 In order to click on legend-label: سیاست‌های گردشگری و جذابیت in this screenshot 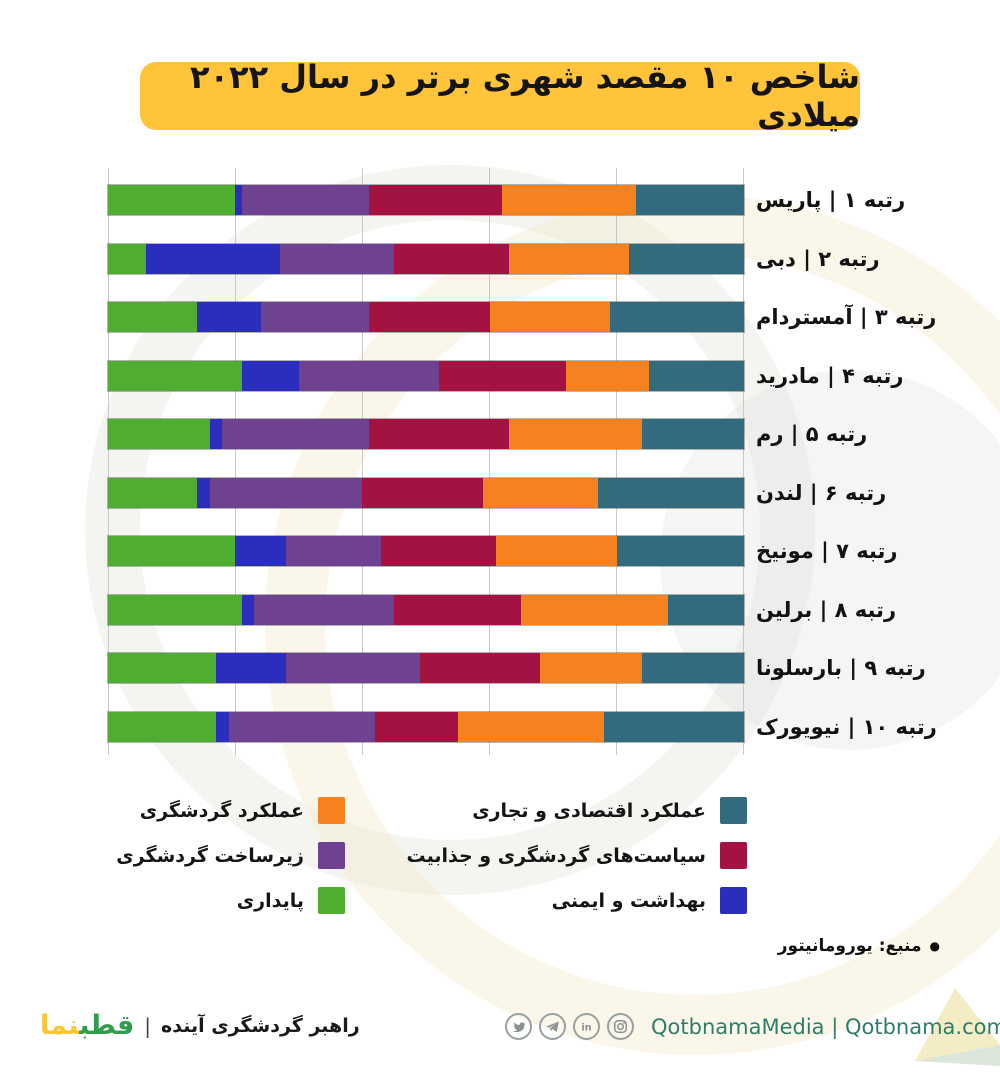, I will do `click(556, 855)`.